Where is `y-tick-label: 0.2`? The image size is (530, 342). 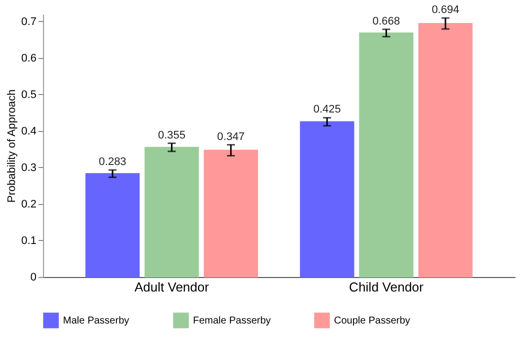 y-tick-label: 0.2 is located at coordinates (28, 204).